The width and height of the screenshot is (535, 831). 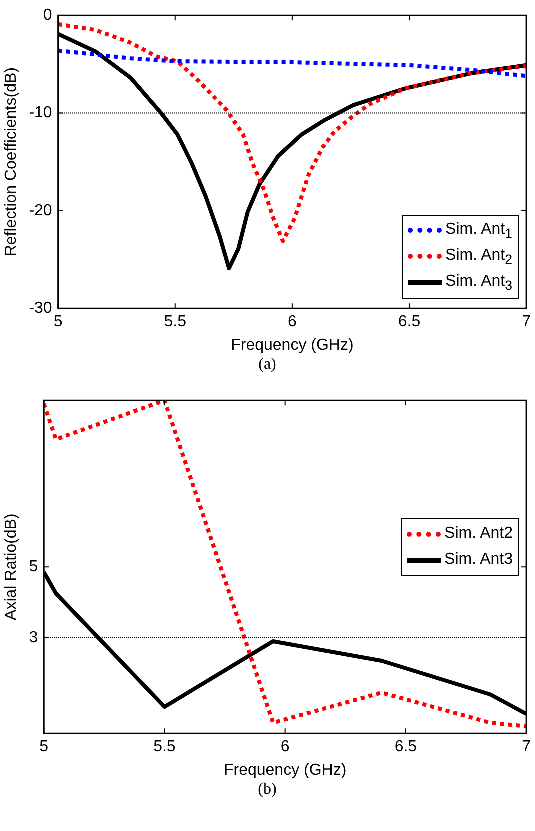 I want to click on y-tick-label: 5, so click(x=33, y=567).